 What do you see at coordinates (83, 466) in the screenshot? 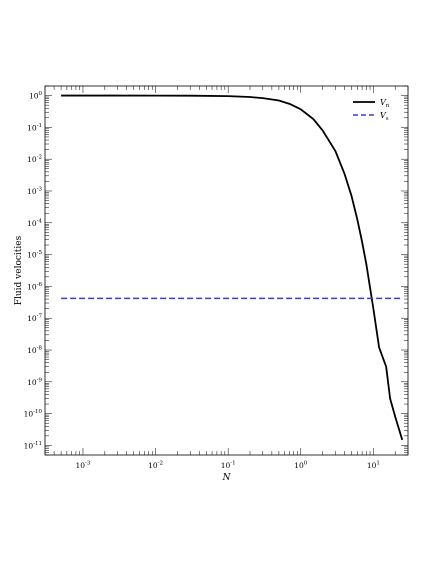
I see `x-tick-label: 10⁻³` at bounding box center [83, 466].